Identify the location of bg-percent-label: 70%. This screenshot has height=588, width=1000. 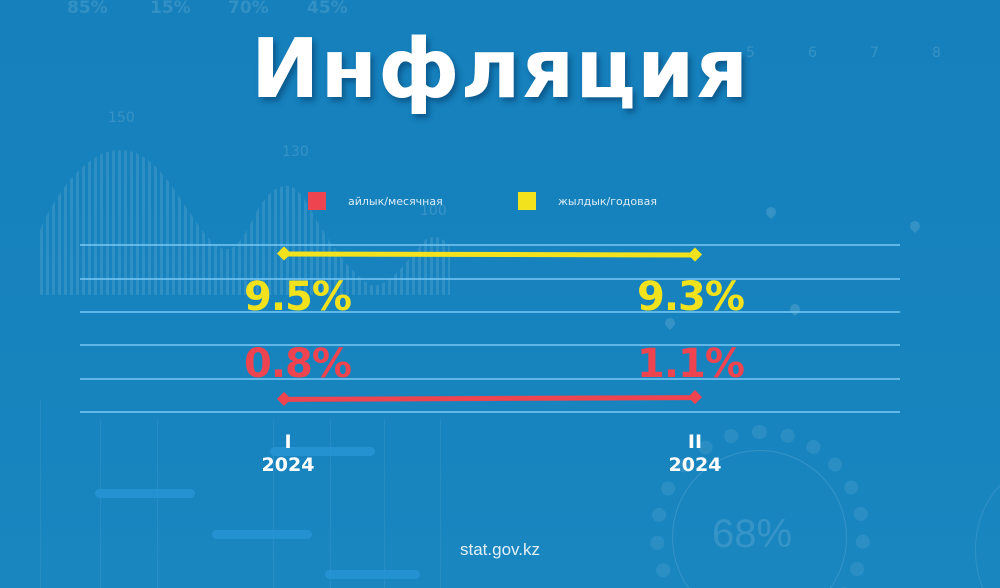
(248, 9).